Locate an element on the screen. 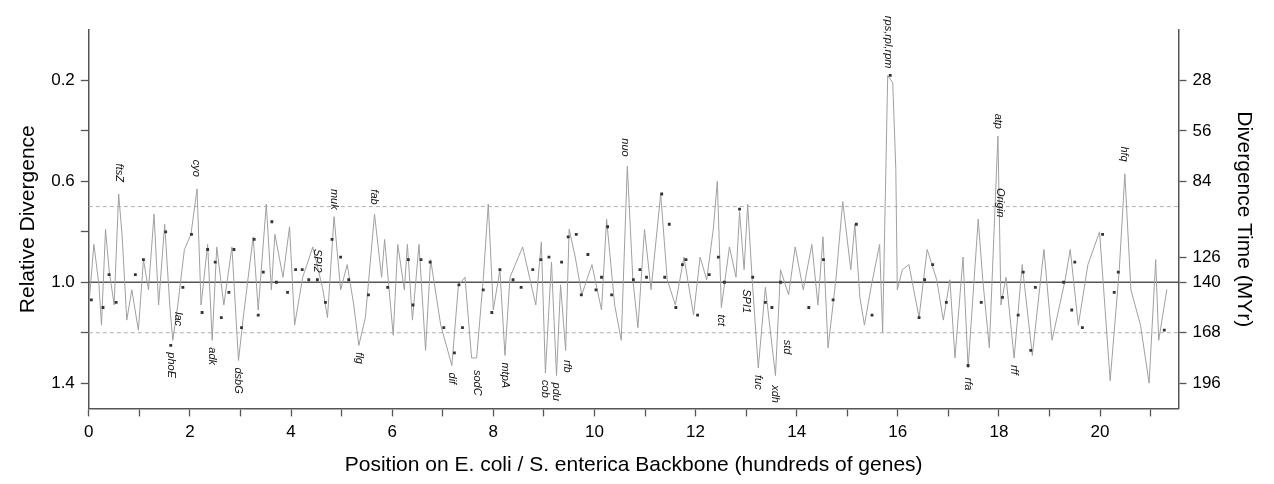  annotation: ftsZ is located at coordinates (120, 173).